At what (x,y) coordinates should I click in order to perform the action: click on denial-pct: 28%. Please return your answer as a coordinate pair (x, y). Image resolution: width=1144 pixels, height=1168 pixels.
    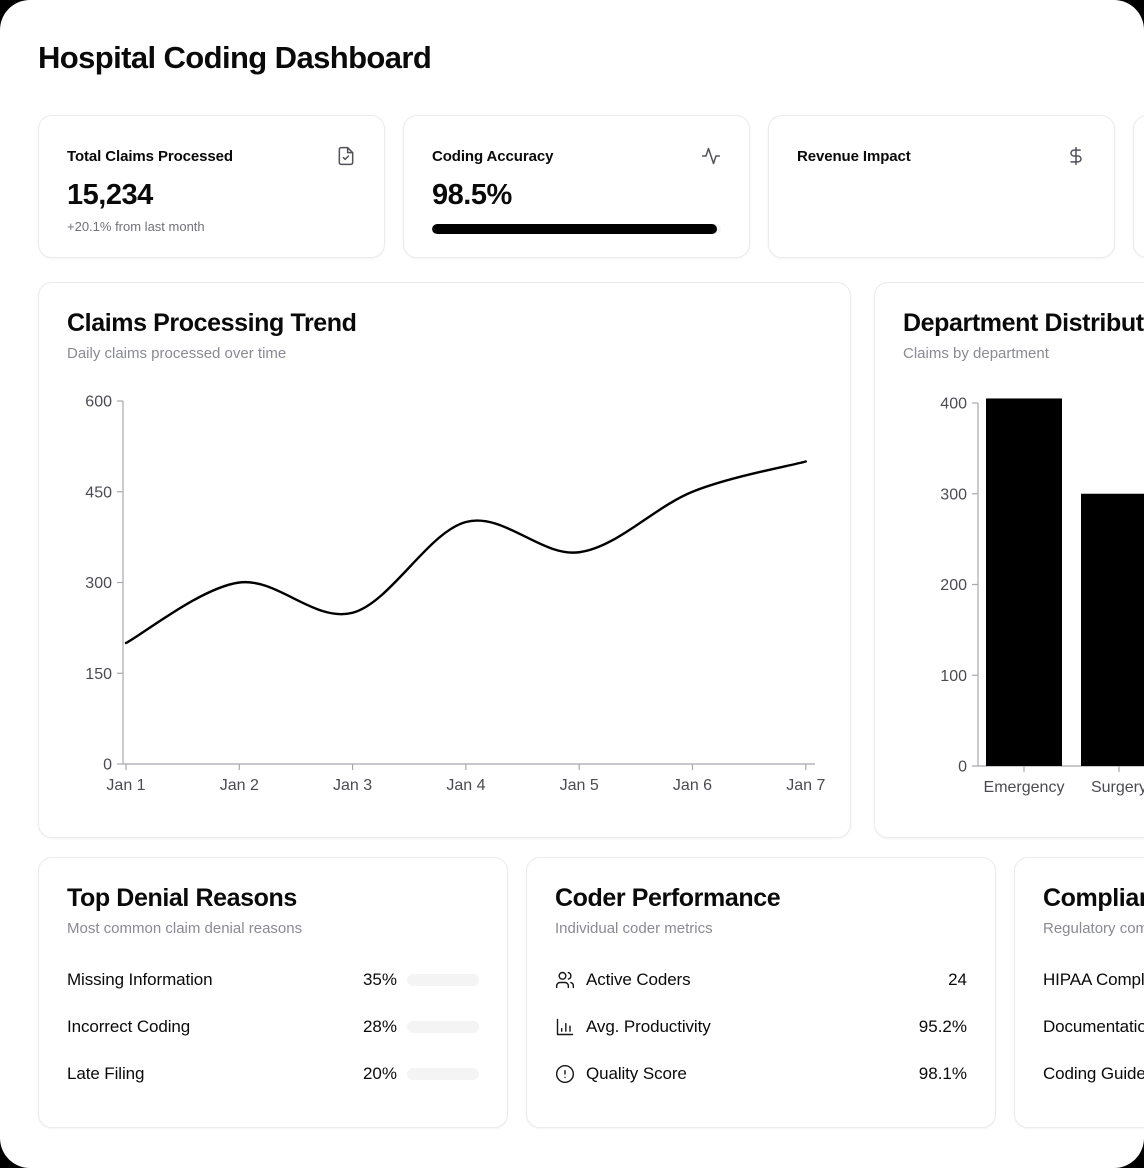
    Looking at the image, I should click on (379, 1026).